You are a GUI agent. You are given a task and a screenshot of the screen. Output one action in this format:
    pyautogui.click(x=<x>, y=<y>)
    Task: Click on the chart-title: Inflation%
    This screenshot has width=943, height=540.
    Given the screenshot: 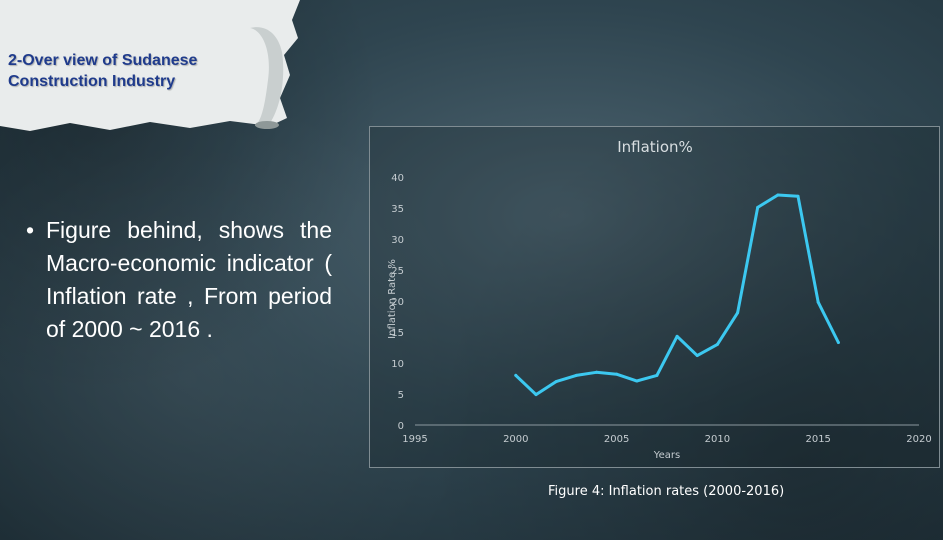 What is the action you would take?
    pyautogui.click(x=655, y=147)
    